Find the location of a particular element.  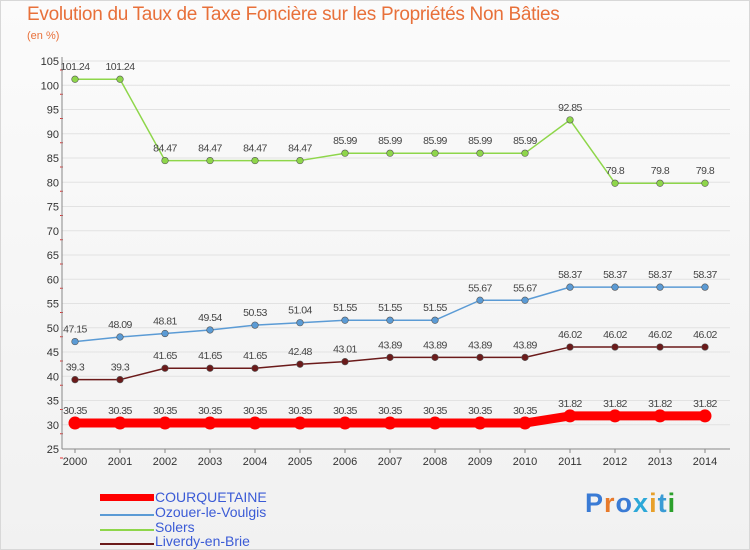

data-label-courquetaine-2010: 30.35 is located at coordinates (525, 411).